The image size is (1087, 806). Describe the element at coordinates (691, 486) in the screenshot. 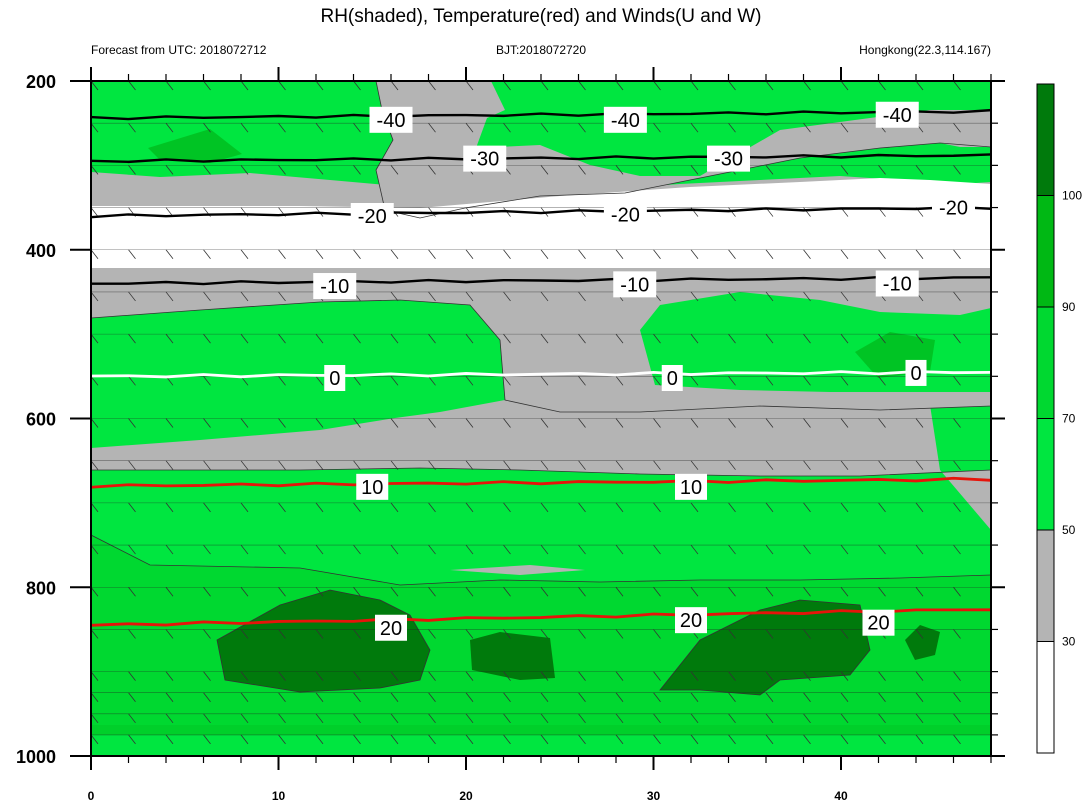

I see `temperature-contour-label: 10` at that location.